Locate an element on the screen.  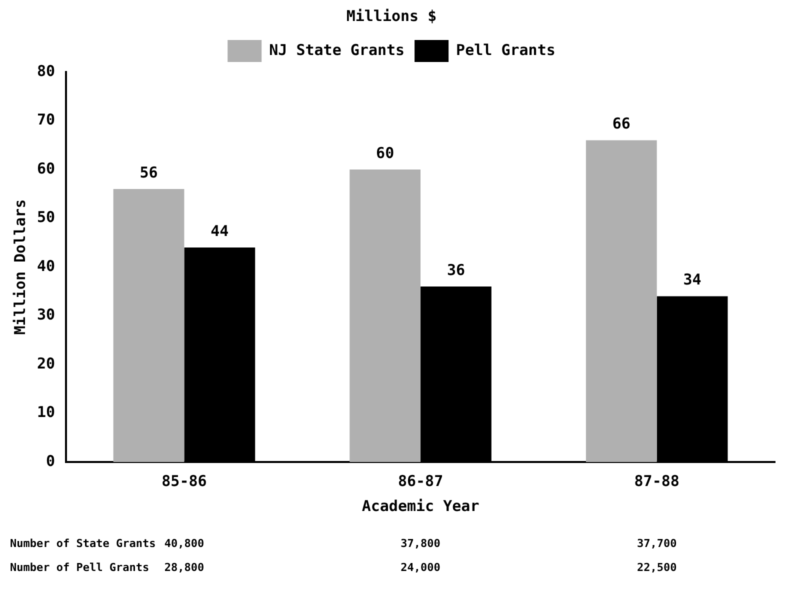
data-label: 60 is located at coordinates (385, 153).